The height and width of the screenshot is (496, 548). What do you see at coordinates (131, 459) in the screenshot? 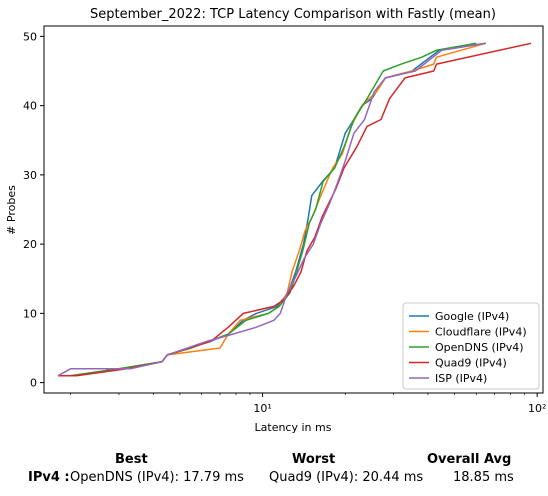
I see `best-header: Best` at bounding box center [131, 459].